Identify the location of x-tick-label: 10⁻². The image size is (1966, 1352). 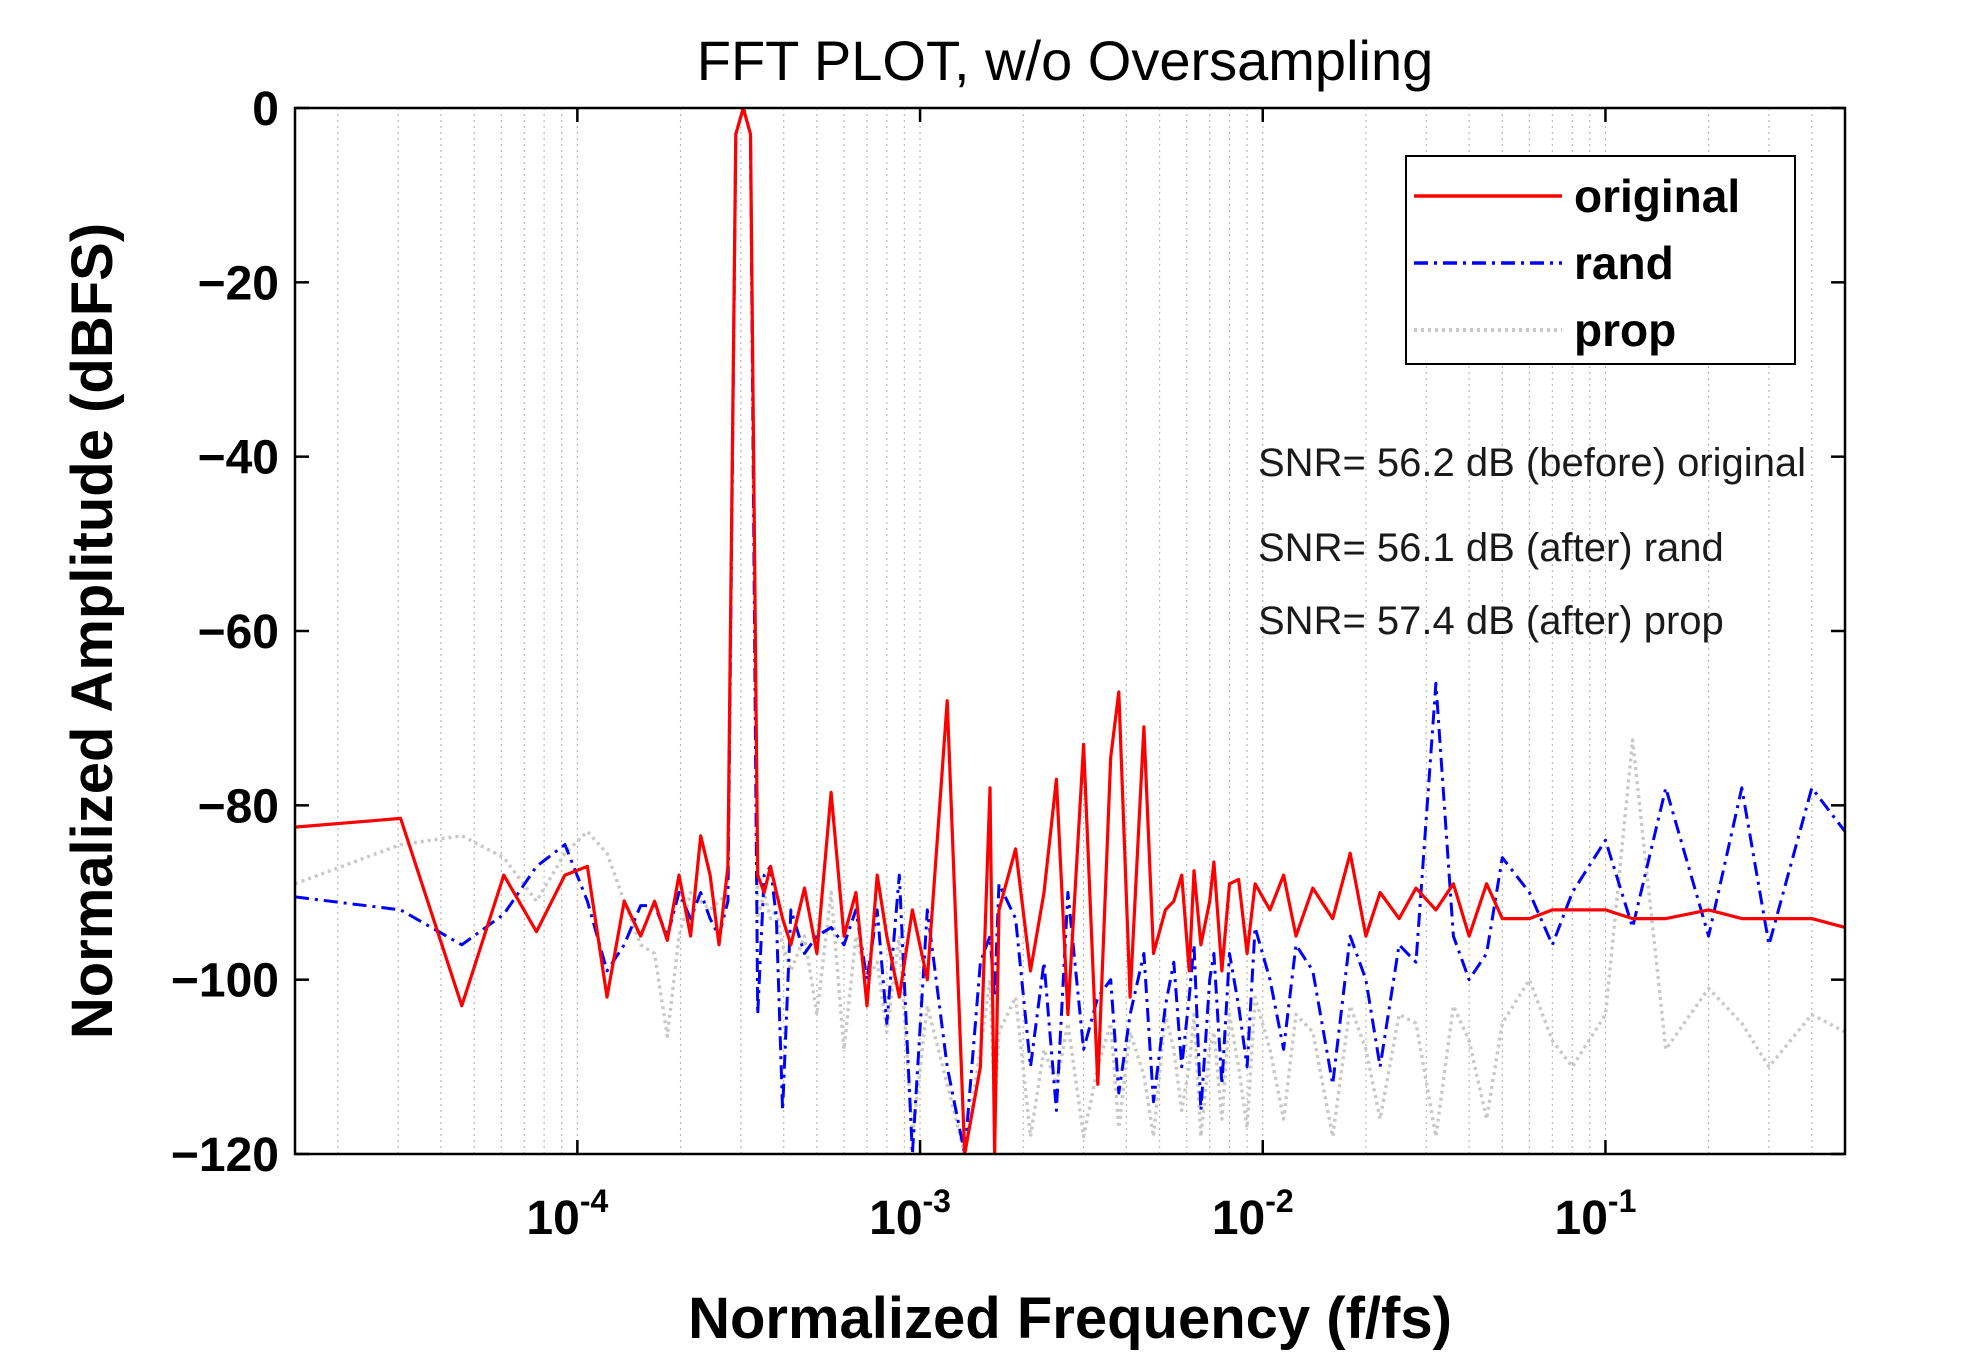
(1253, 1214).